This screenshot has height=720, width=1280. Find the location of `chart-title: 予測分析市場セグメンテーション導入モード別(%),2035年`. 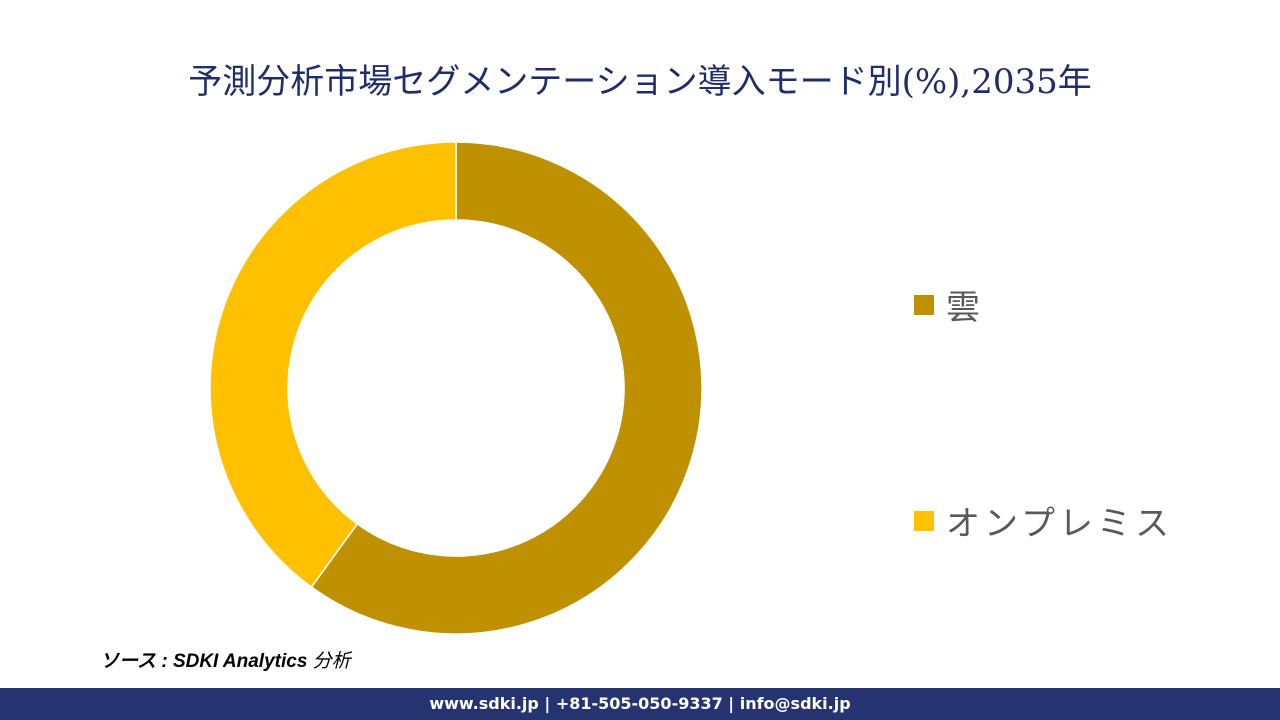

chart-title: 予測分析市場セグメンテーション導入モード別(%),2035年 is located at coordinates (640, 82).